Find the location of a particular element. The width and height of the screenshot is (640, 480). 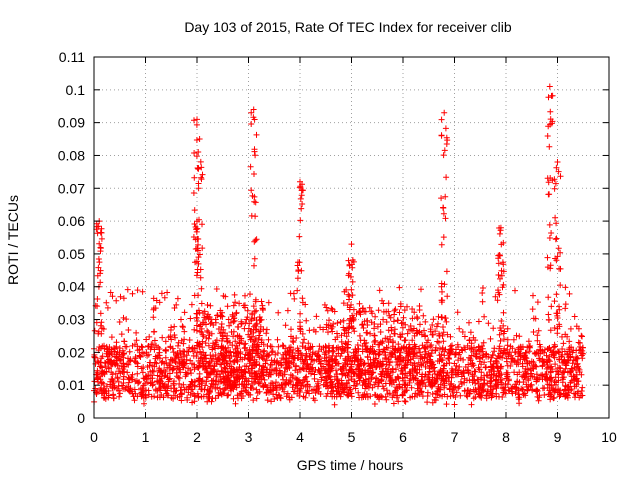

x-tick-label: 3 is located at coordinates (249, 437).